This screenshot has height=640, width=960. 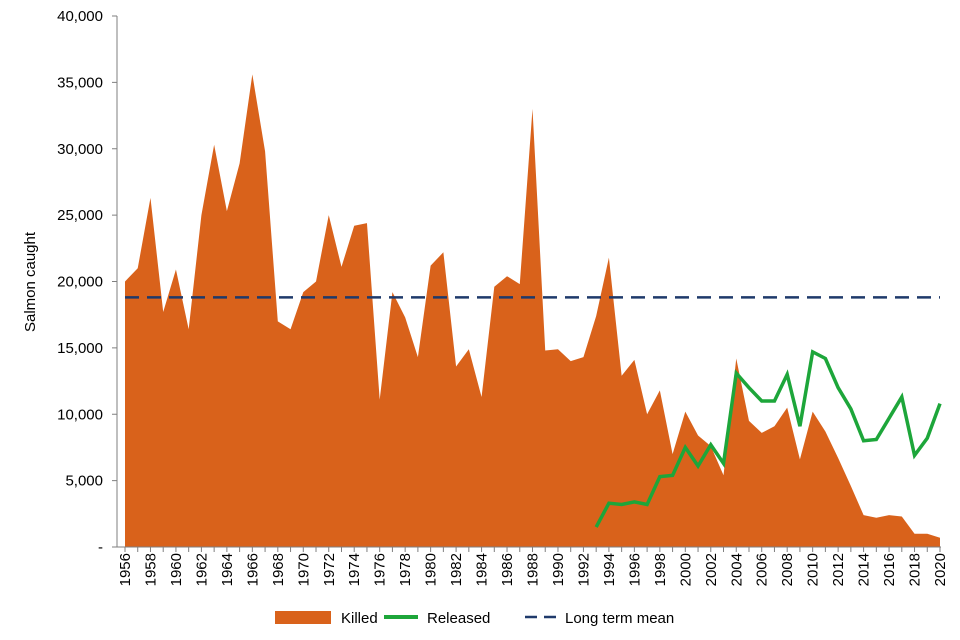 I want to click on x-tick-label: 1992, so click(x=583, y=569).